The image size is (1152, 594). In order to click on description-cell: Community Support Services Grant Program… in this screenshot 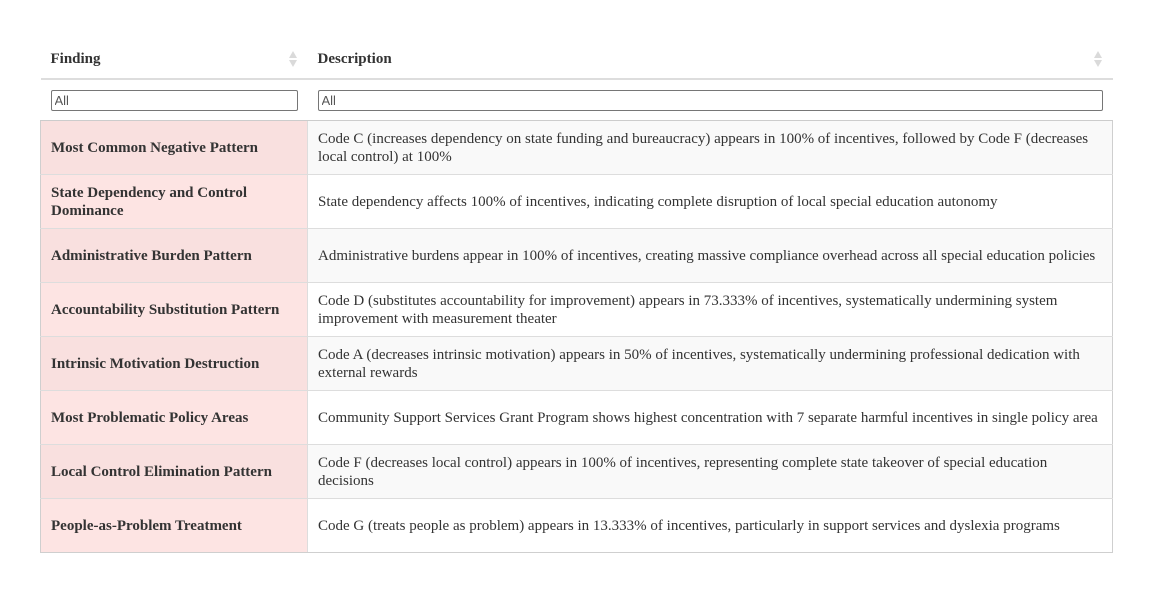, I will do `click(710, 417)`.